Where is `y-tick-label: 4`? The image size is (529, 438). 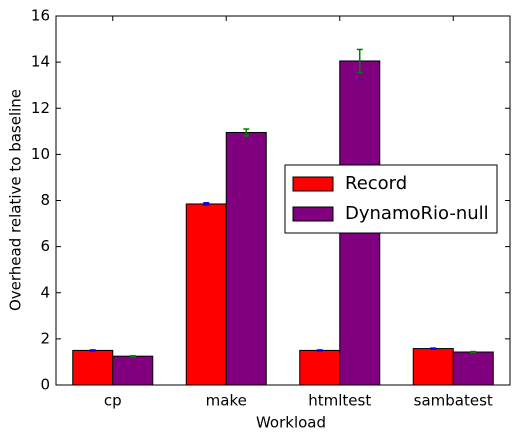 y-tick-label: 4 is located at coordinates (45, 292).